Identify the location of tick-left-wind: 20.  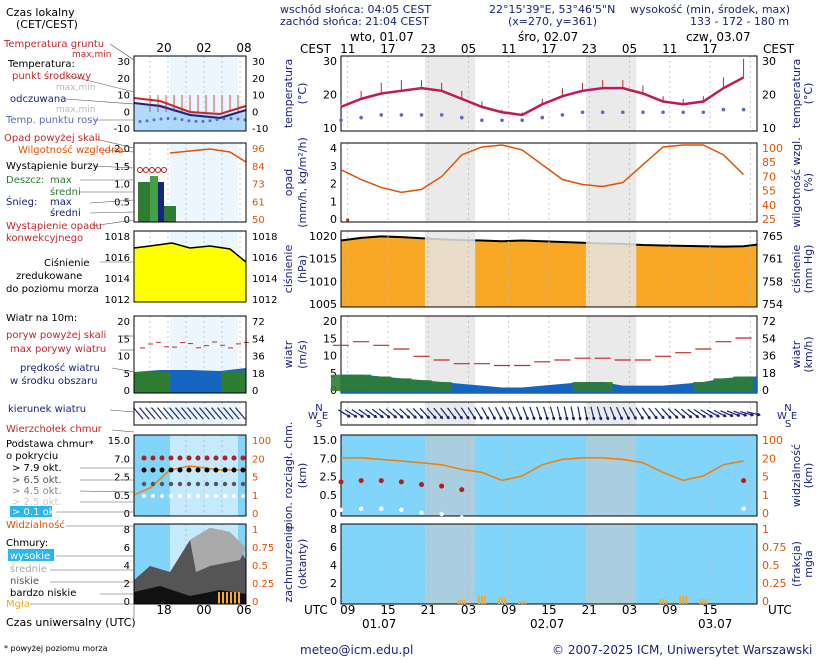
(330, 321).